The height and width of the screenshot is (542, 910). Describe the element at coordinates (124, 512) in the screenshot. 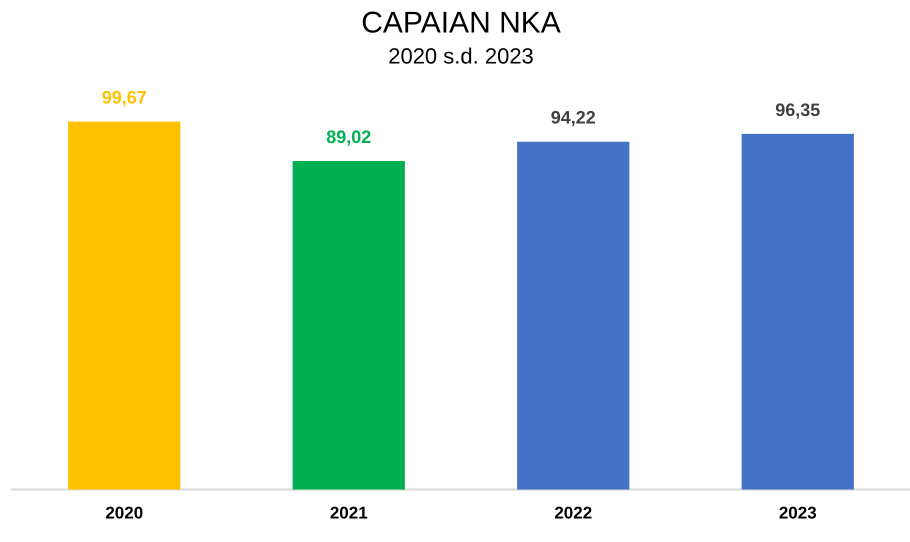

I see `x-tick-label: 2020` at that location.